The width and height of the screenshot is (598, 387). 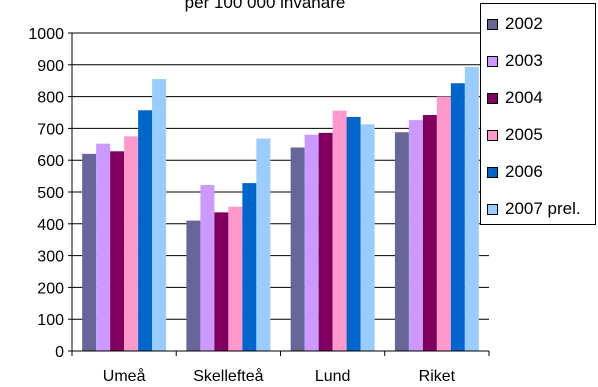 What do you see at coordinates (265, 6) in the screenshot?
I see `chart-title: per 100 000 invånare` at bounding box center [265, 6].